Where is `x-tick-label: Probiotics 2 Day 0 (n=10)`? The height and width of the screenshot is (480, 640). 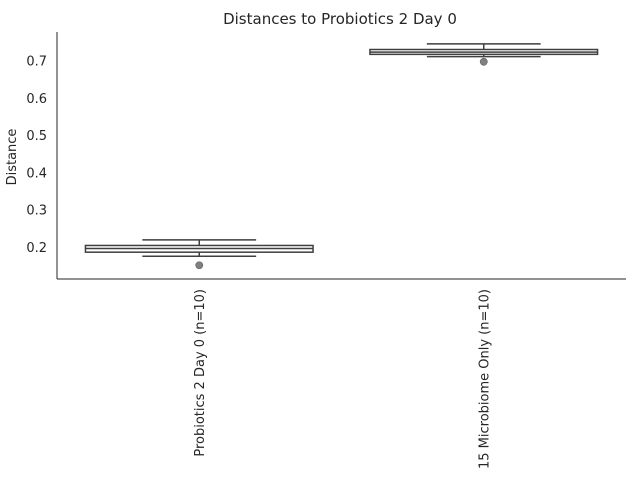 x-tick-label: Probiotics 2 Day 0 (n=10) is located at coordinates (200, 373).